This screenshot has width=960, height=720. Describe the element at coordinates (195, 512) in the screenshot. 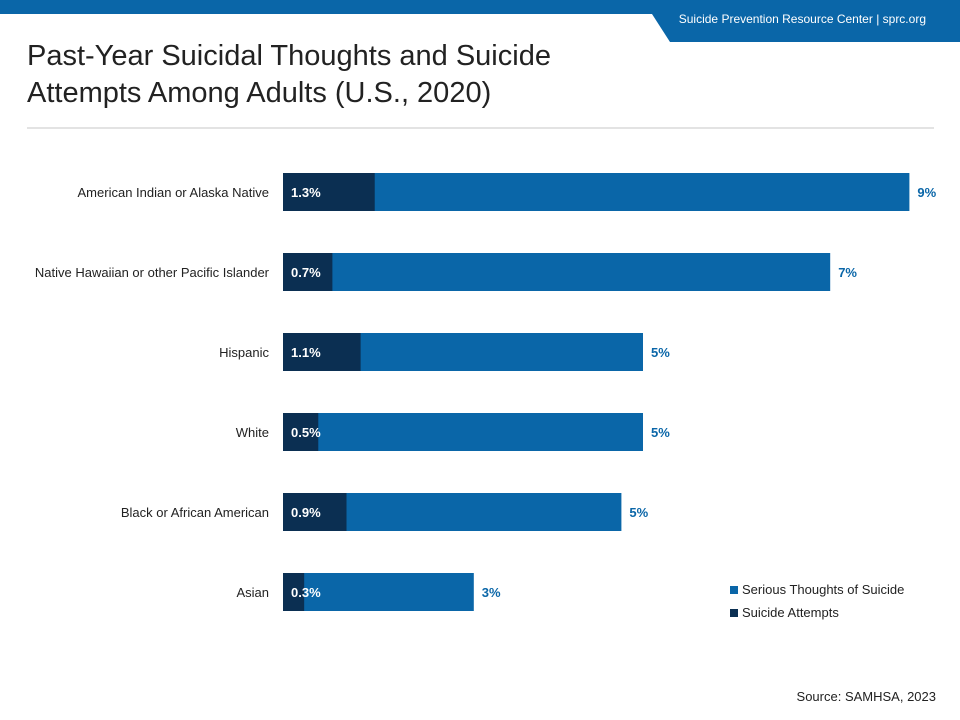

I see `category-label: Black or African American` at that location.